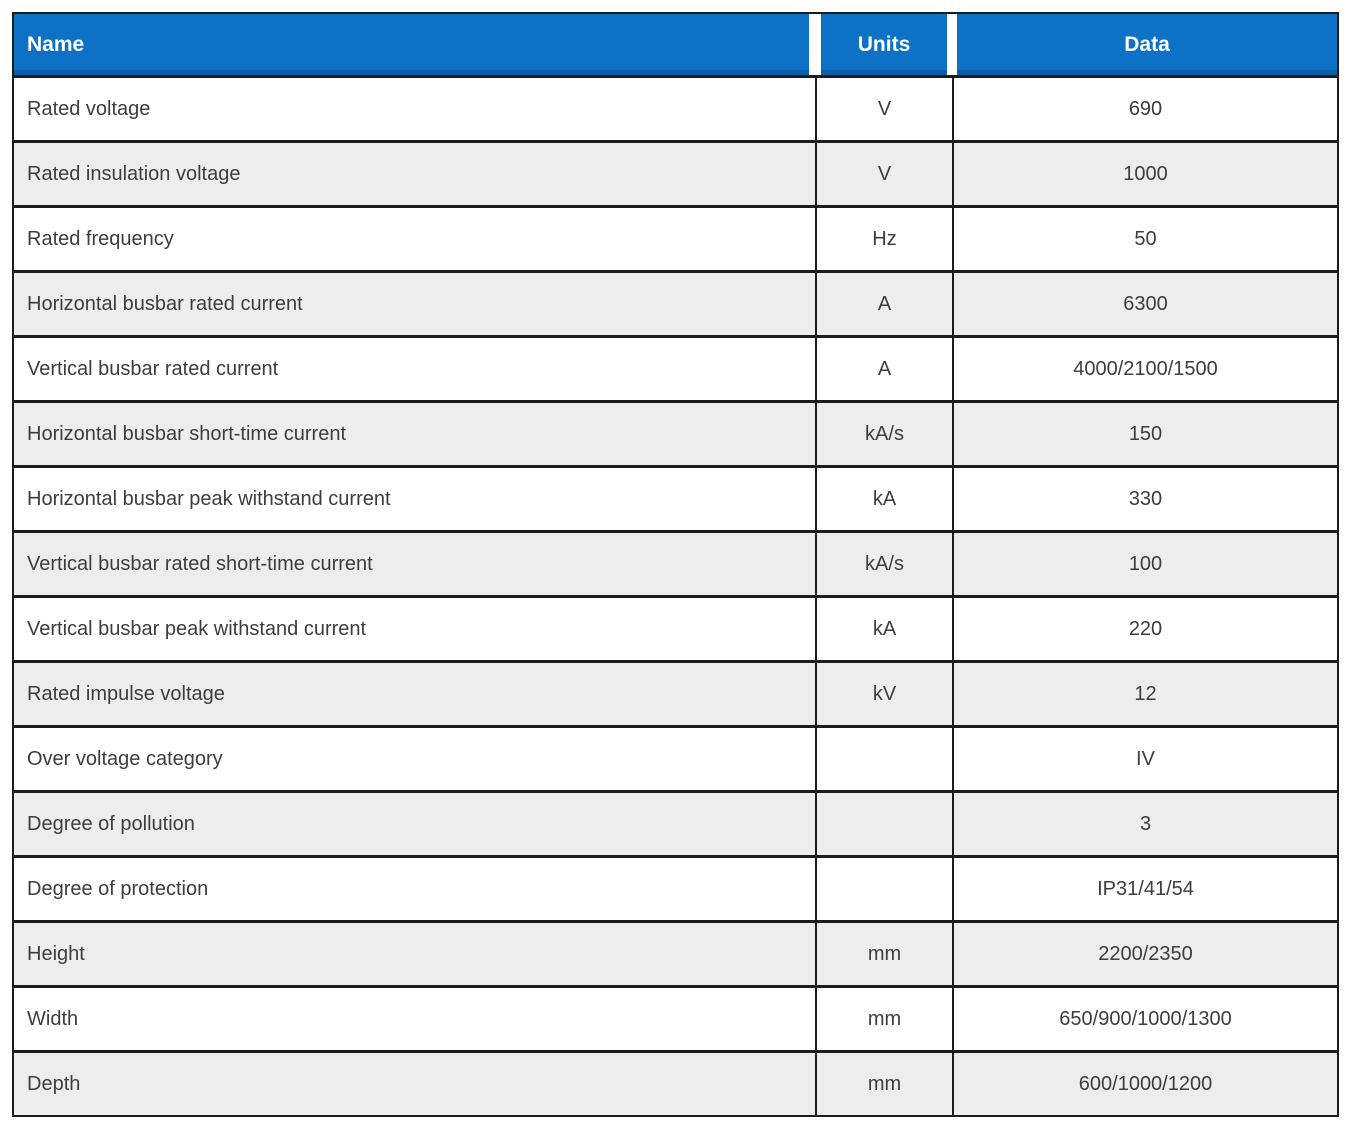 This screenshot has width=1351, height=1138. I want to click on cell-name: Rated voltage, so click(89, 108).